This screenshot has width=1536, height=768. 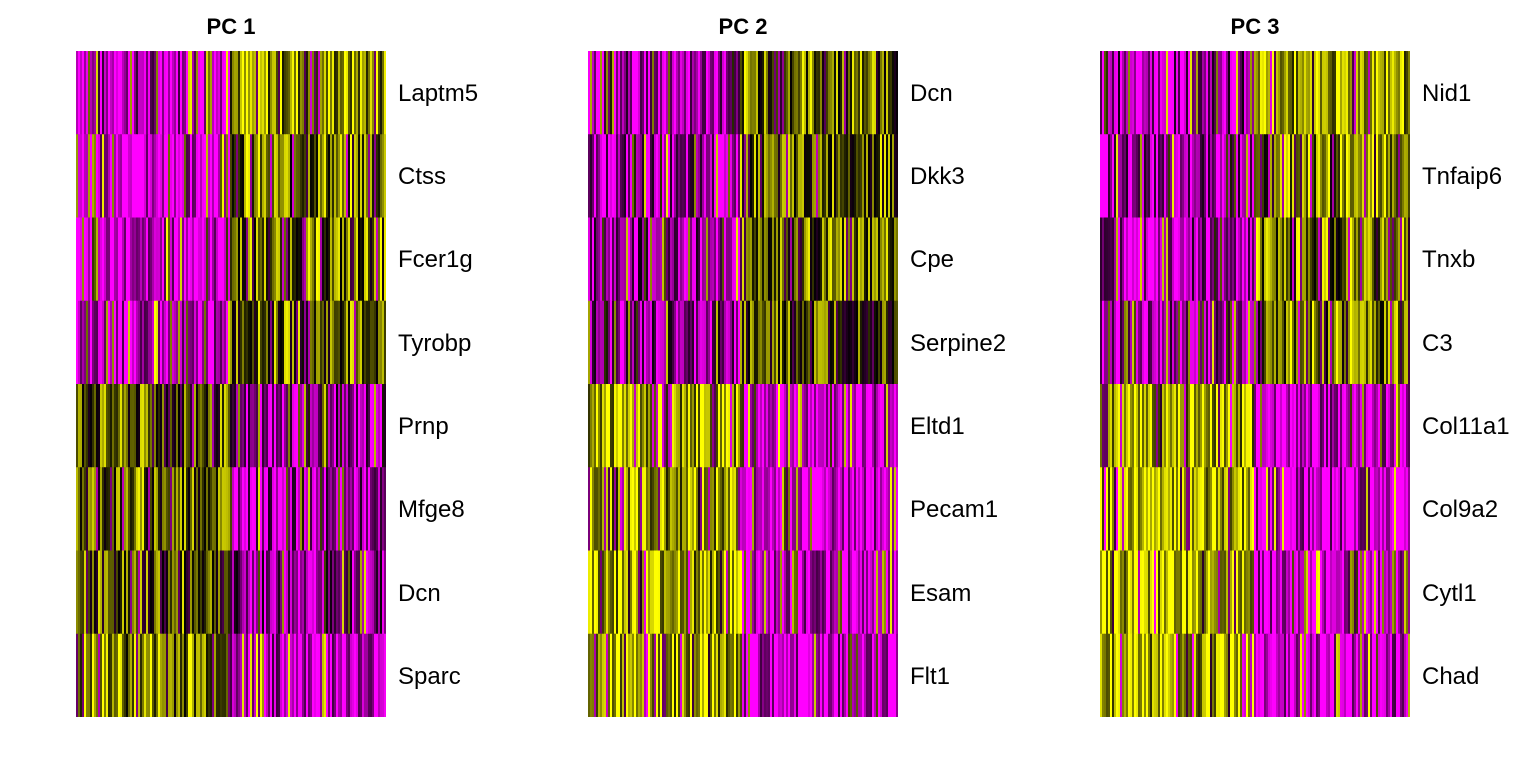 I want to click on heatmap-row, so click(x=231, y=259).